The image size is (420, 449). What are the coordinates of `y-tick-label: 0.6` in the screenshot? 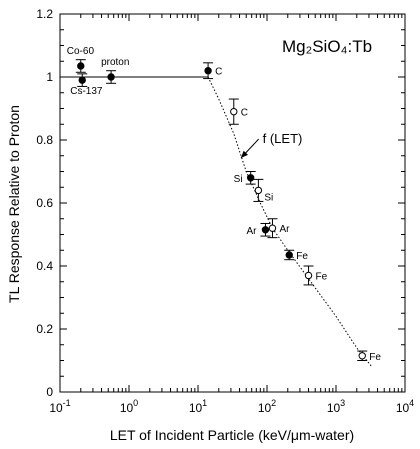 It's located at (44, 203).